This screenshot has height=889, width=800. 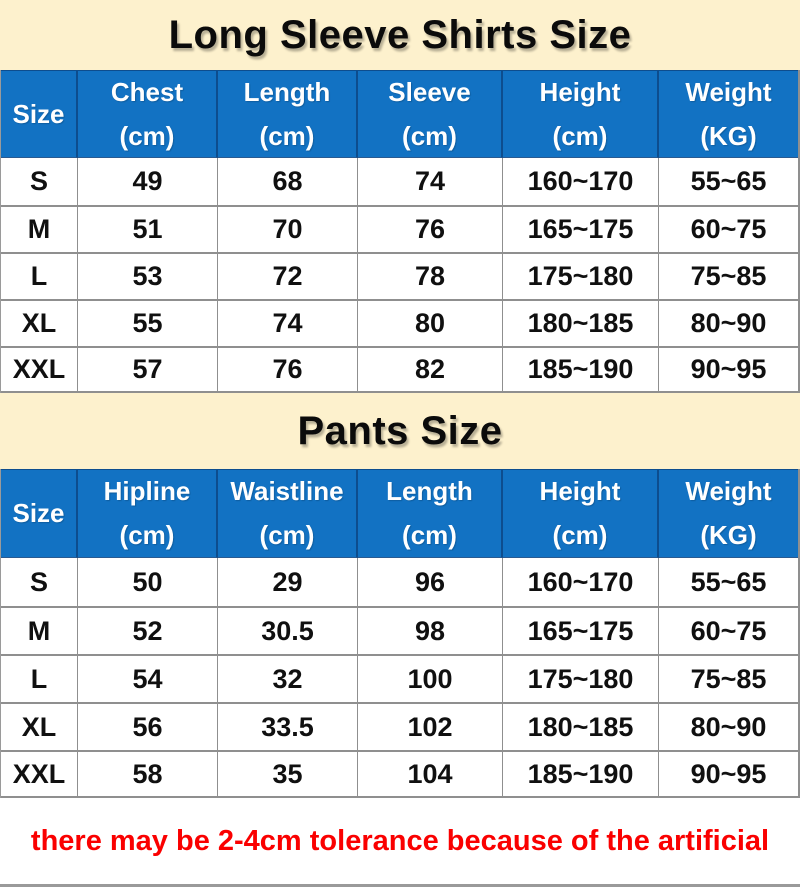 What do you see at coordinates (148, 582) in the screenshot?
I see `value-cell: 50` at bounding box center [148, 582].